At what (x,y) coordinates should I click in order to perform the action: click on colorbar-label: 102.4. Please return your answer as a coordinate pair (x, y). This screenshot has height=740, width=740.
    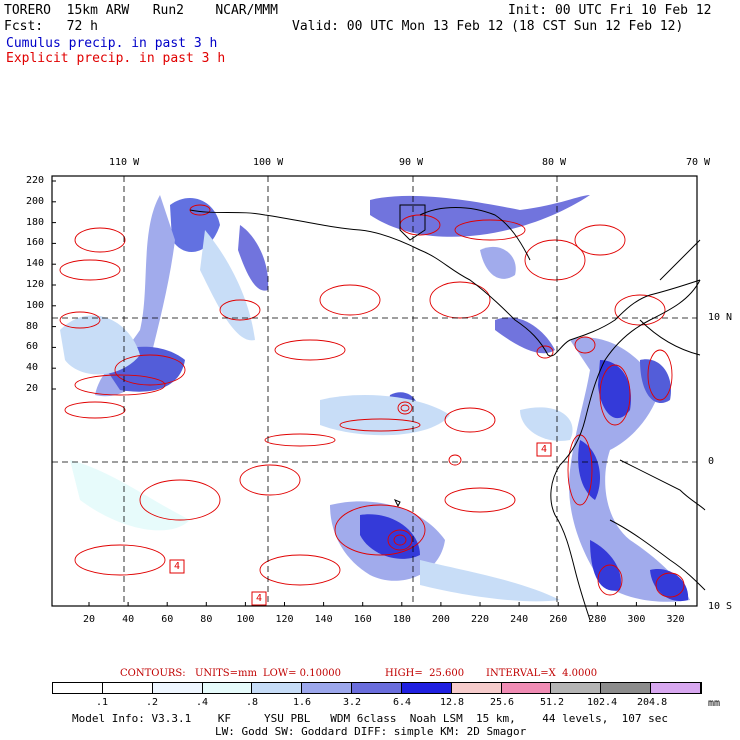
    Looking at the image, I should click on (602, 702).